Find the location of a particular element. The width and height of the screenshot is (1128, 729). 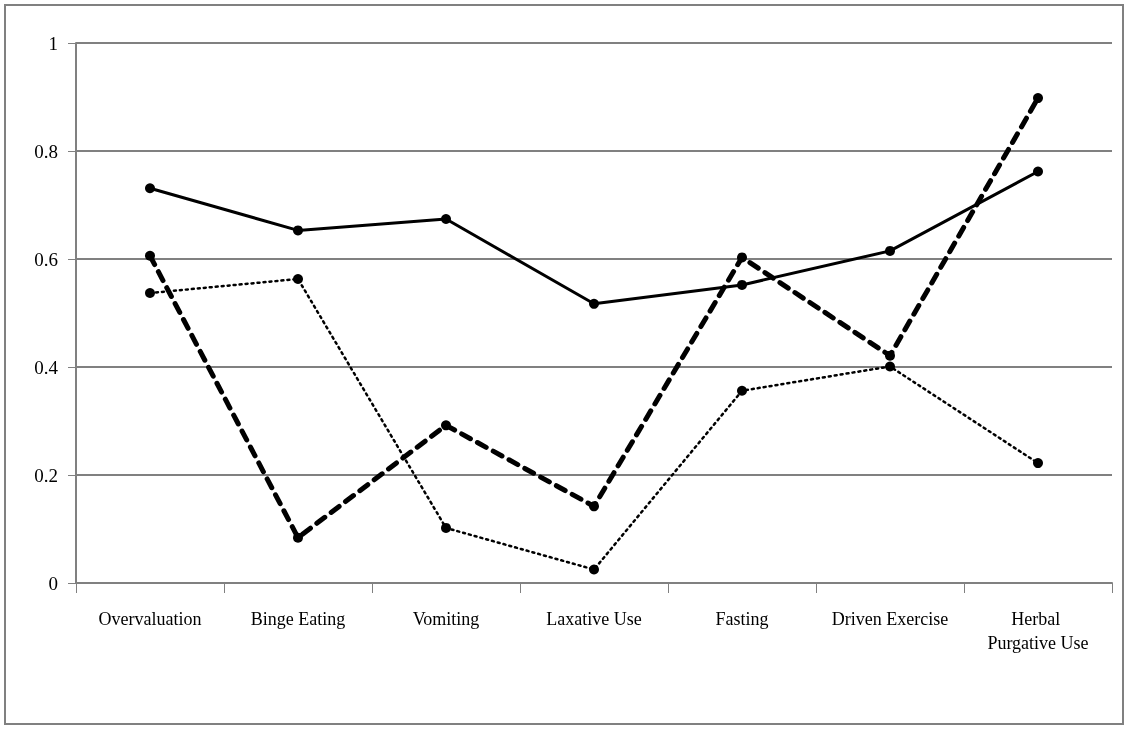

x-tick-label: Driven Exercise is located at coordinates (890, 619).